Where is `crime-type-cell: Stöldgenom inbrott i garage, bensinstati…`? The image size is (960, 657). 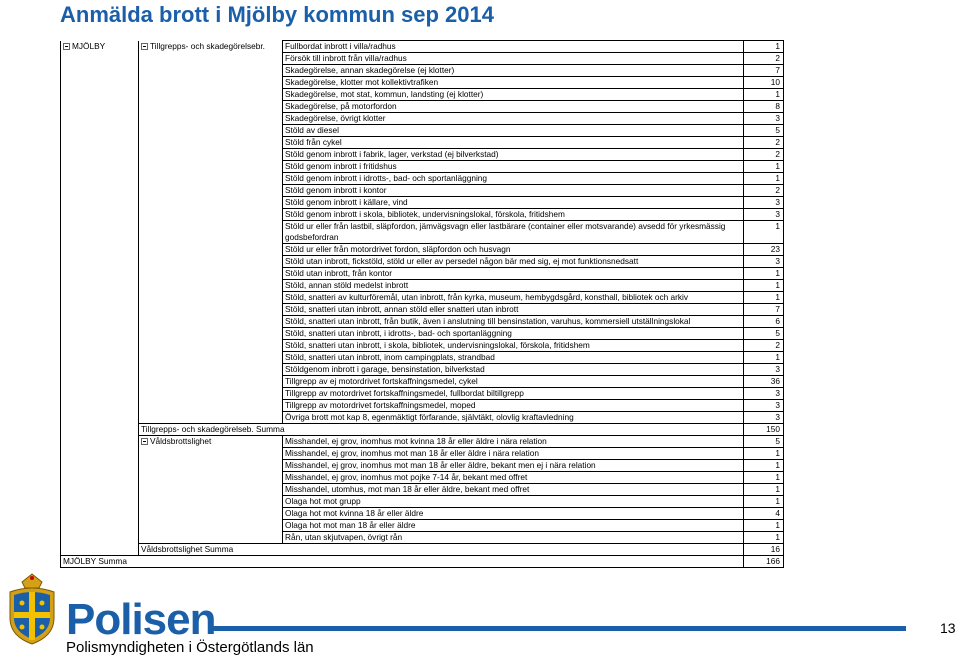
crime-type-cell: Stöldgenom inbrott i garage, bensinstati… is located at coordinates (513, 369).